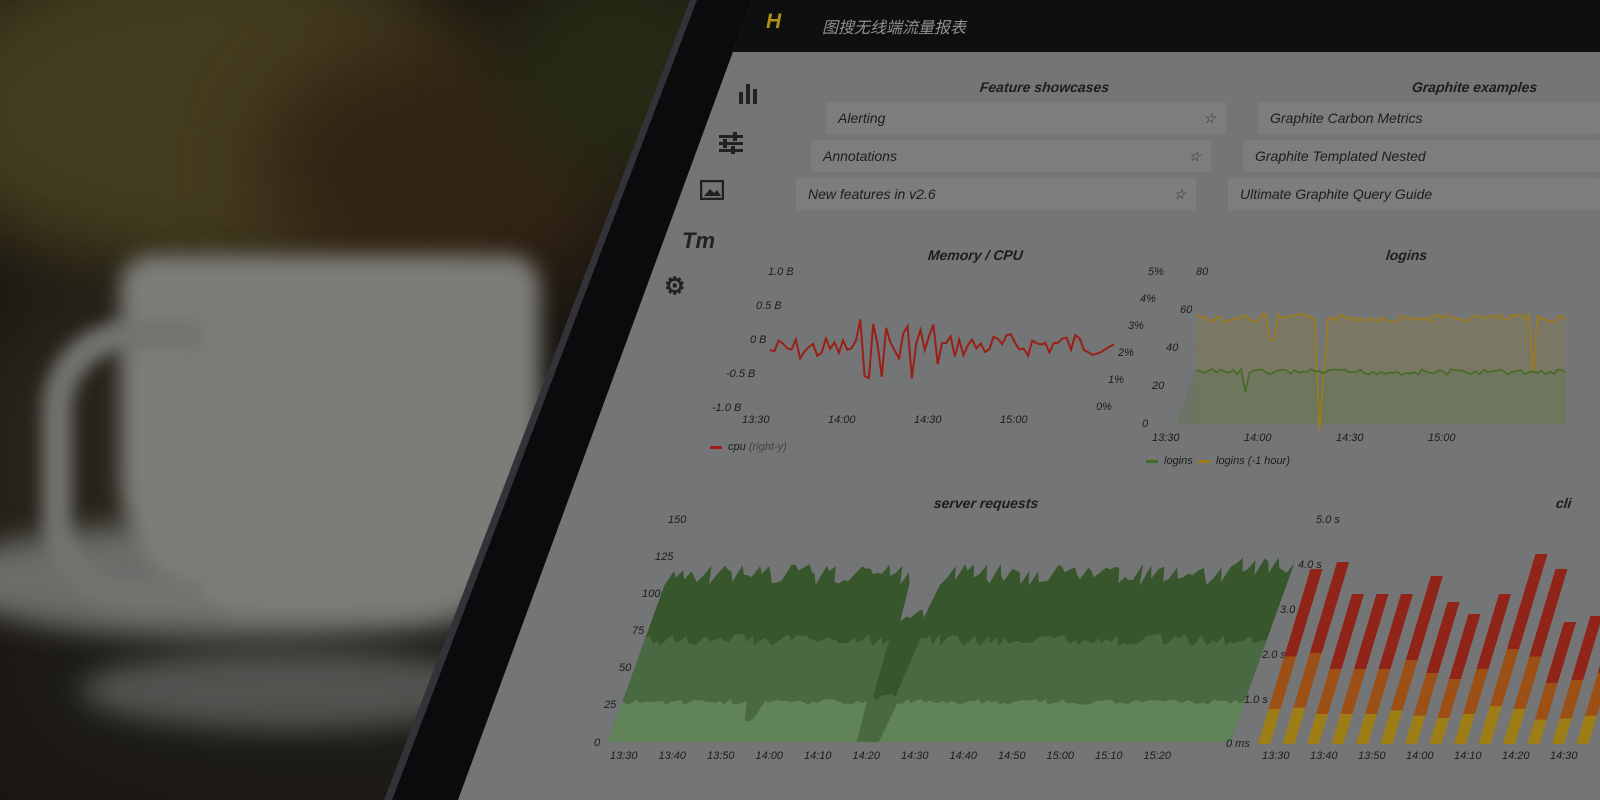  What do you see at coordinates (894, 28) in the screenshot?
I see `dashboard-title: 图搜无线端流量报表` at bounding box center [894, 28].